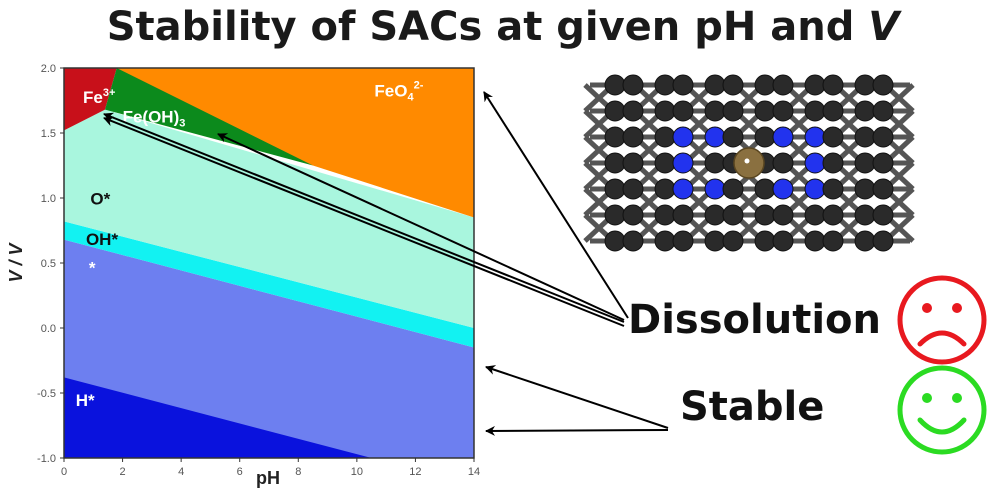  I want to click on face-outline, so click(942, 320).